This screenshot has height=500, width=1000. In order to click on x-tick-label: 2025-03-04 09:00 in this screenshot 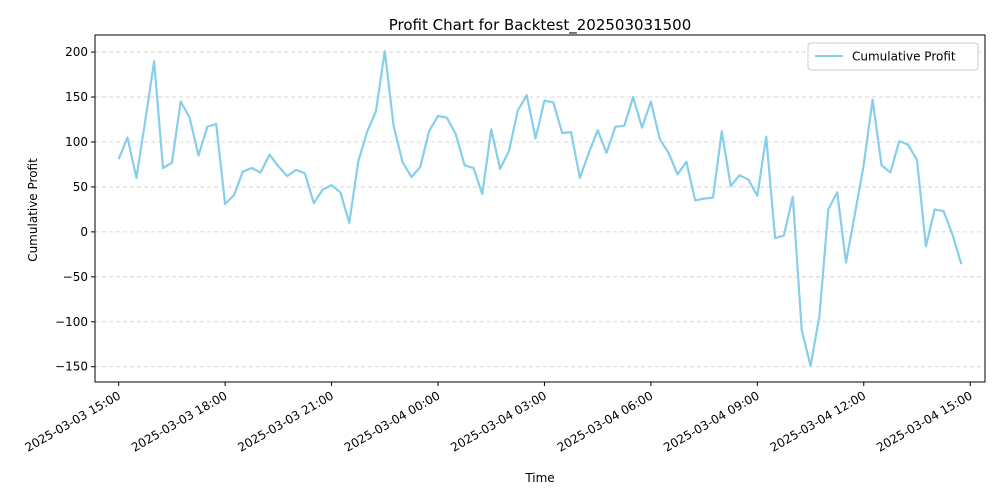, I will do `click(711, 421)`.